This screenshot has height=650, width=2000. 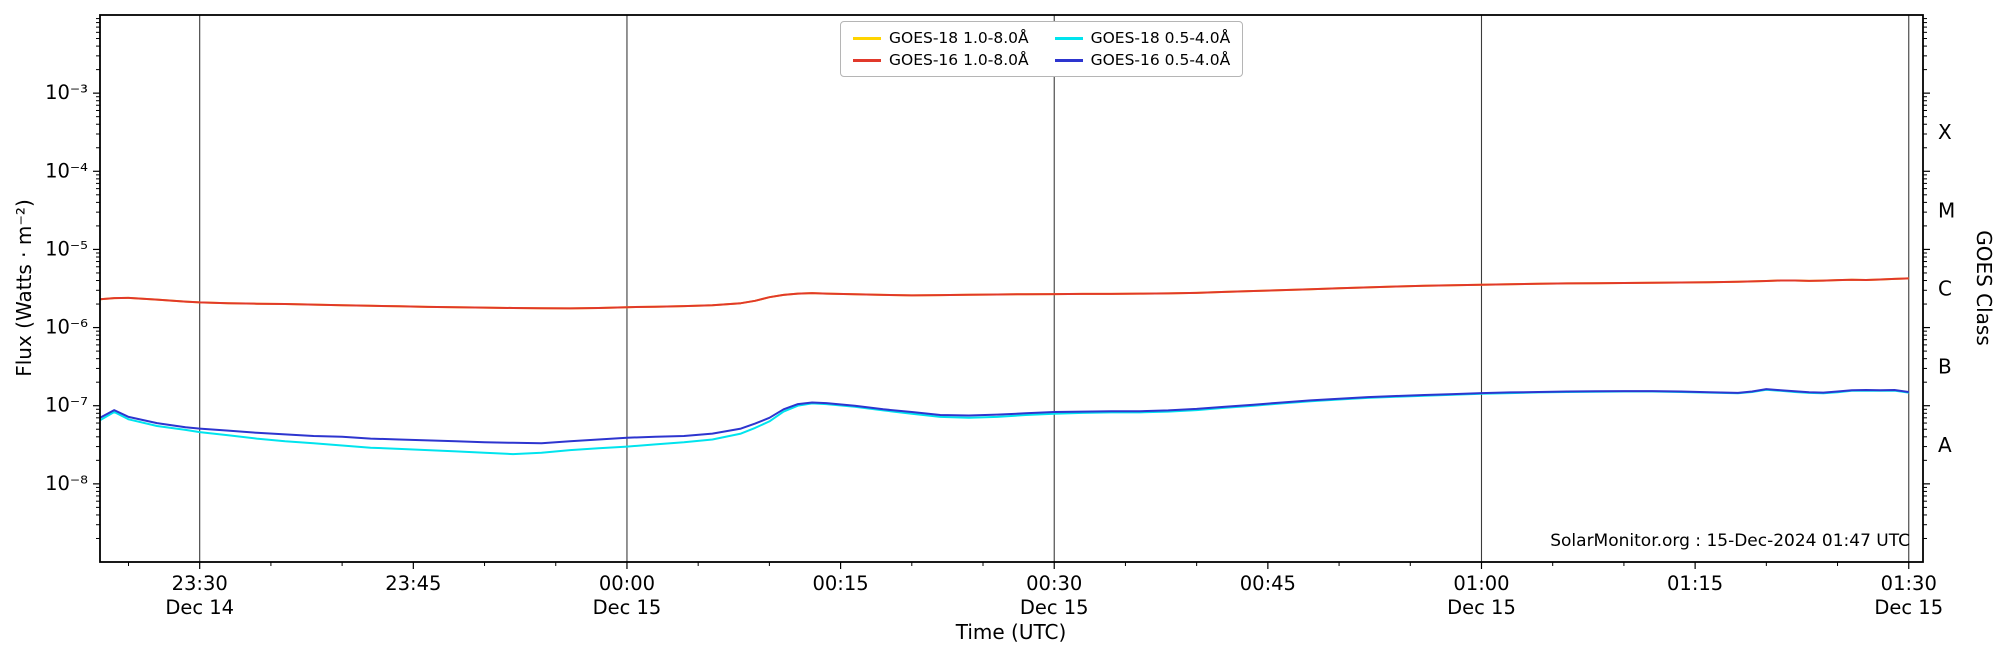 What do you see at coordinates (66, 327) in the screenshot?
I see `y-tick-label: 10⁻⁶` at bounding box center [66, 327].